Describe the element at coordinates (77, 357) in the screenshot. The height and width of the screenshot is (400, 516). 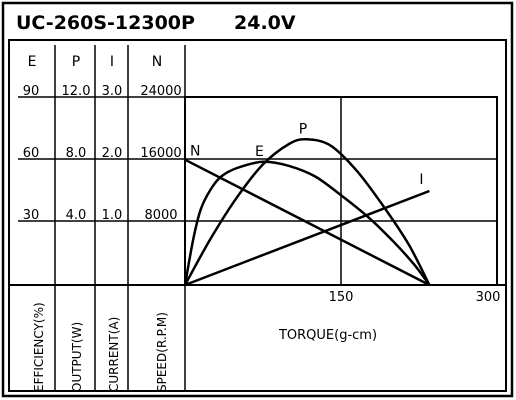
I see `axis-label-output: OUTPUT(W)` at that location.